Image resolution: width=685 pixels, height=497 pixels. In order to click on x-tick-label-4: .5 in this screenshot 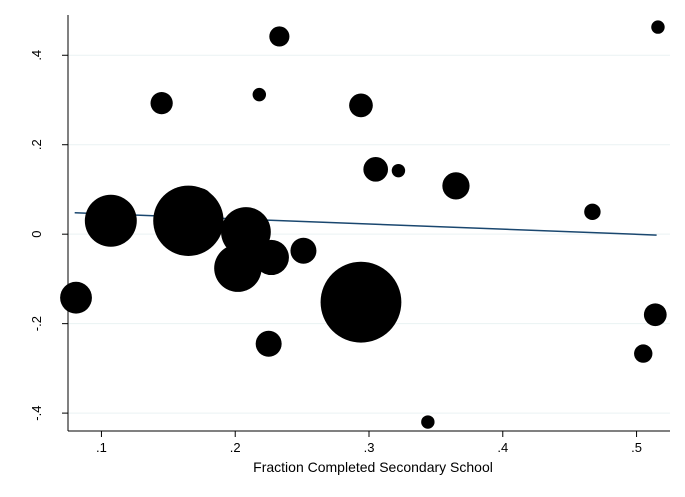, I will do `click(636, 447)`.